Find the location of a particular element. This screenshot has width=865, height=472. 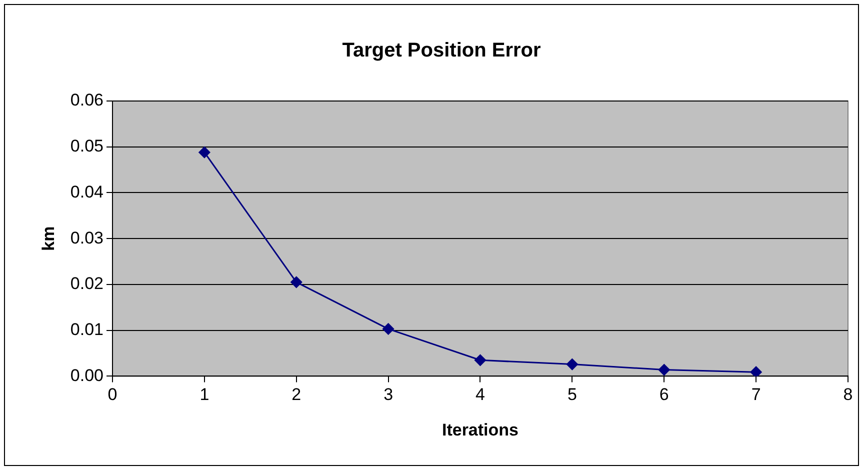

x-tick-label: 0 is located at coordinates (113, 394).